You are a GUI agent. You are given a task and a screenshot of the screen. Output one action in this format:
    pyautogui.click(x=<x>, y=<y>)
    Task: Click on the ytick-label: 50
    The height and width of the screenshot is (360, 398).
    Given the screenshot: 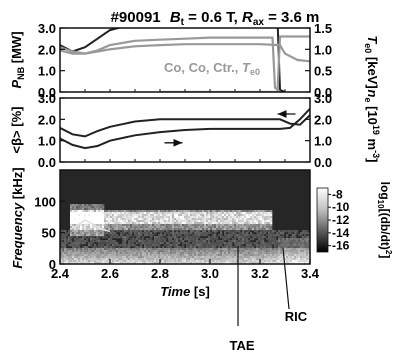 What is the action you would take?
    pyautogui.click(x=49, y=233)
    